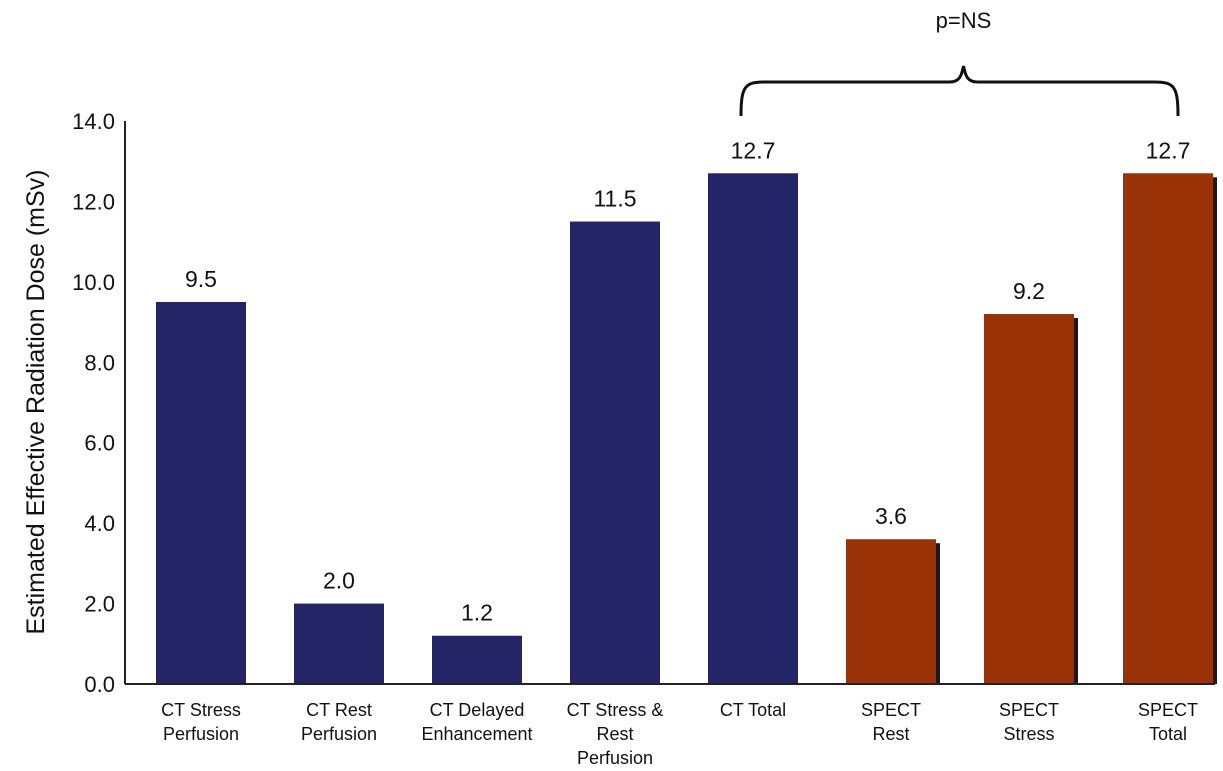 Image resolution: width=1223 pixels, height=771 pixels. What do you see at coordinates (1028, 734) in the screenshot?
I see `category-label-line: Stress` at bounding box center [1028, 734].